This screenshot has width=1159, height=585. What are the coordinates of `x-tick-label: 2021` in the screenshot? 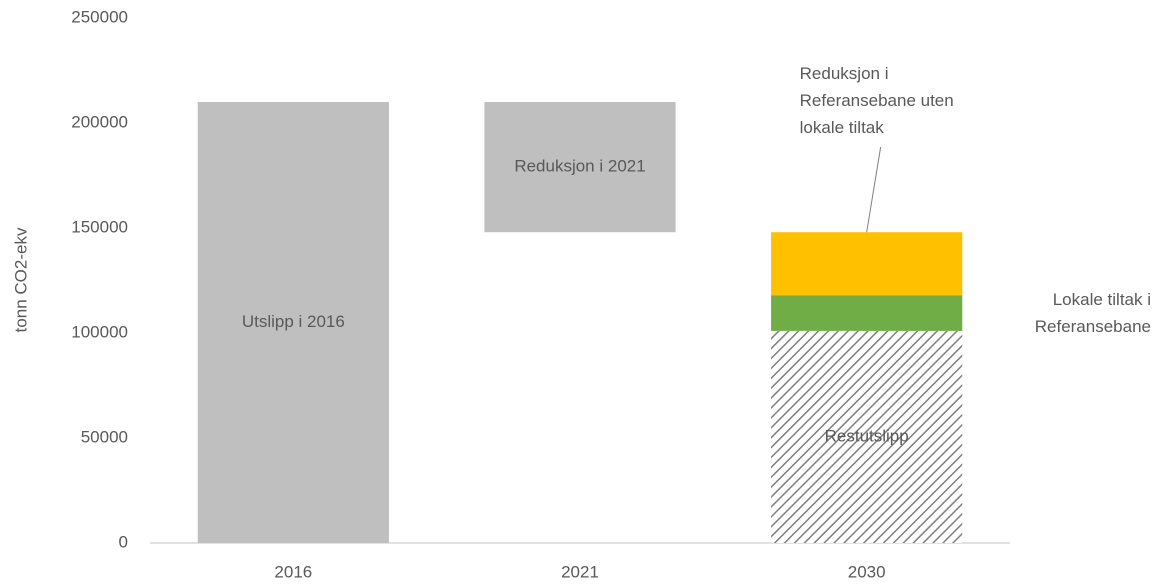 It's located at (580, 571).